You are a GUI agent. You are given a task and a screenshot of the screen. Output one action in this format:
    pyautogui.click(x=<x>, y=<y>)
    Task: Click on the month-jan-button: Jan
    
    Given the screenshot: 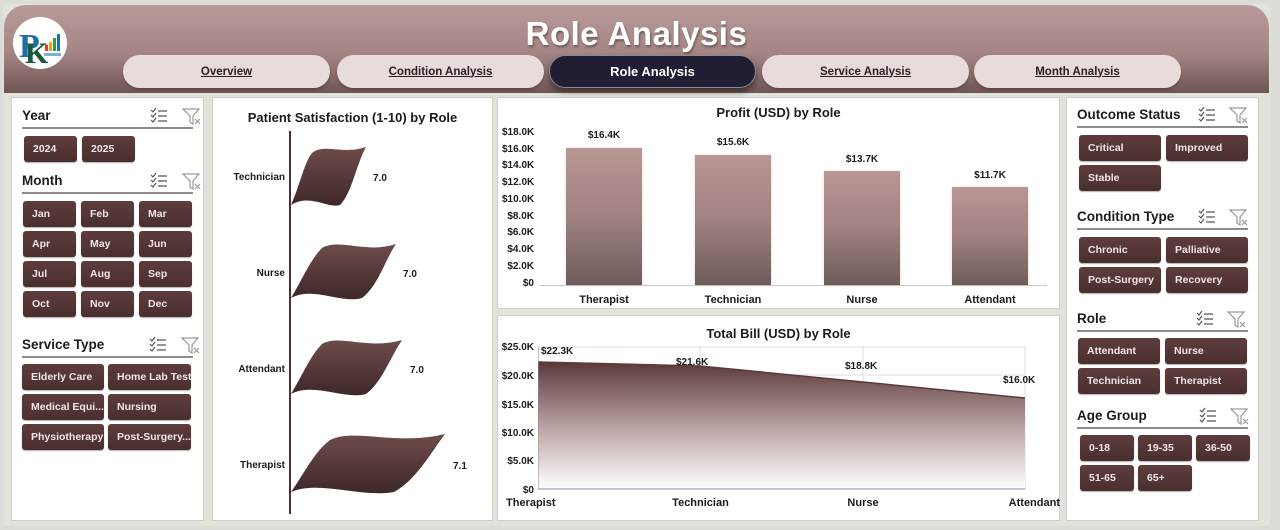 What is the action you would take?
    pyautogui.click(x=49, y=214)
    